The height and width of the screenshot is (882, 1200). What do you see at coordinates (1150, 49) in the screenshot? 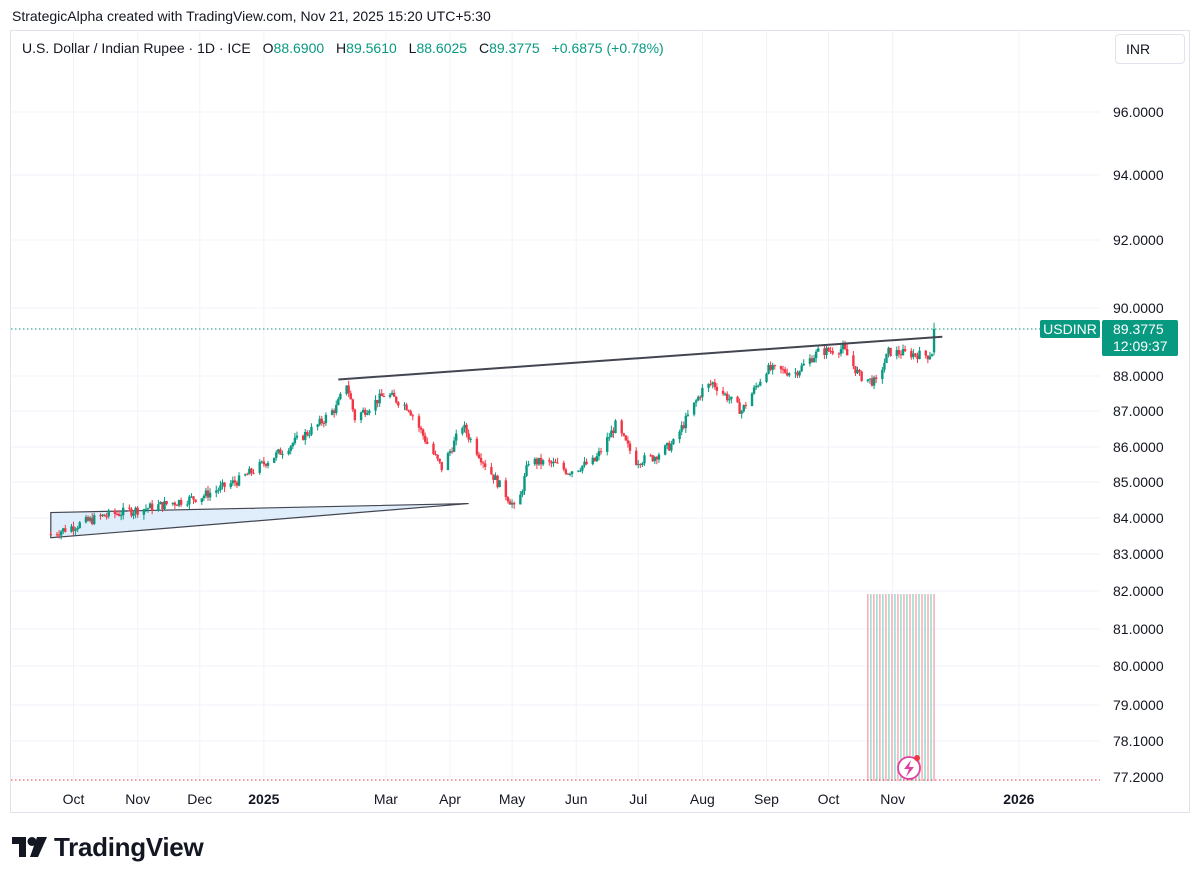
I see `currency-label: INR` at bounding box center [1150, 49].